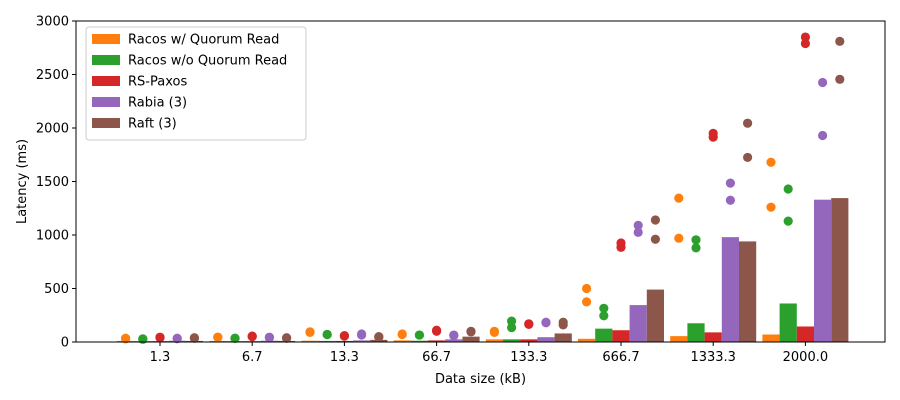  Describe the element at coordinates (436, 357) in the screenshot. I see `x-tick-label: 66.7` at that location.